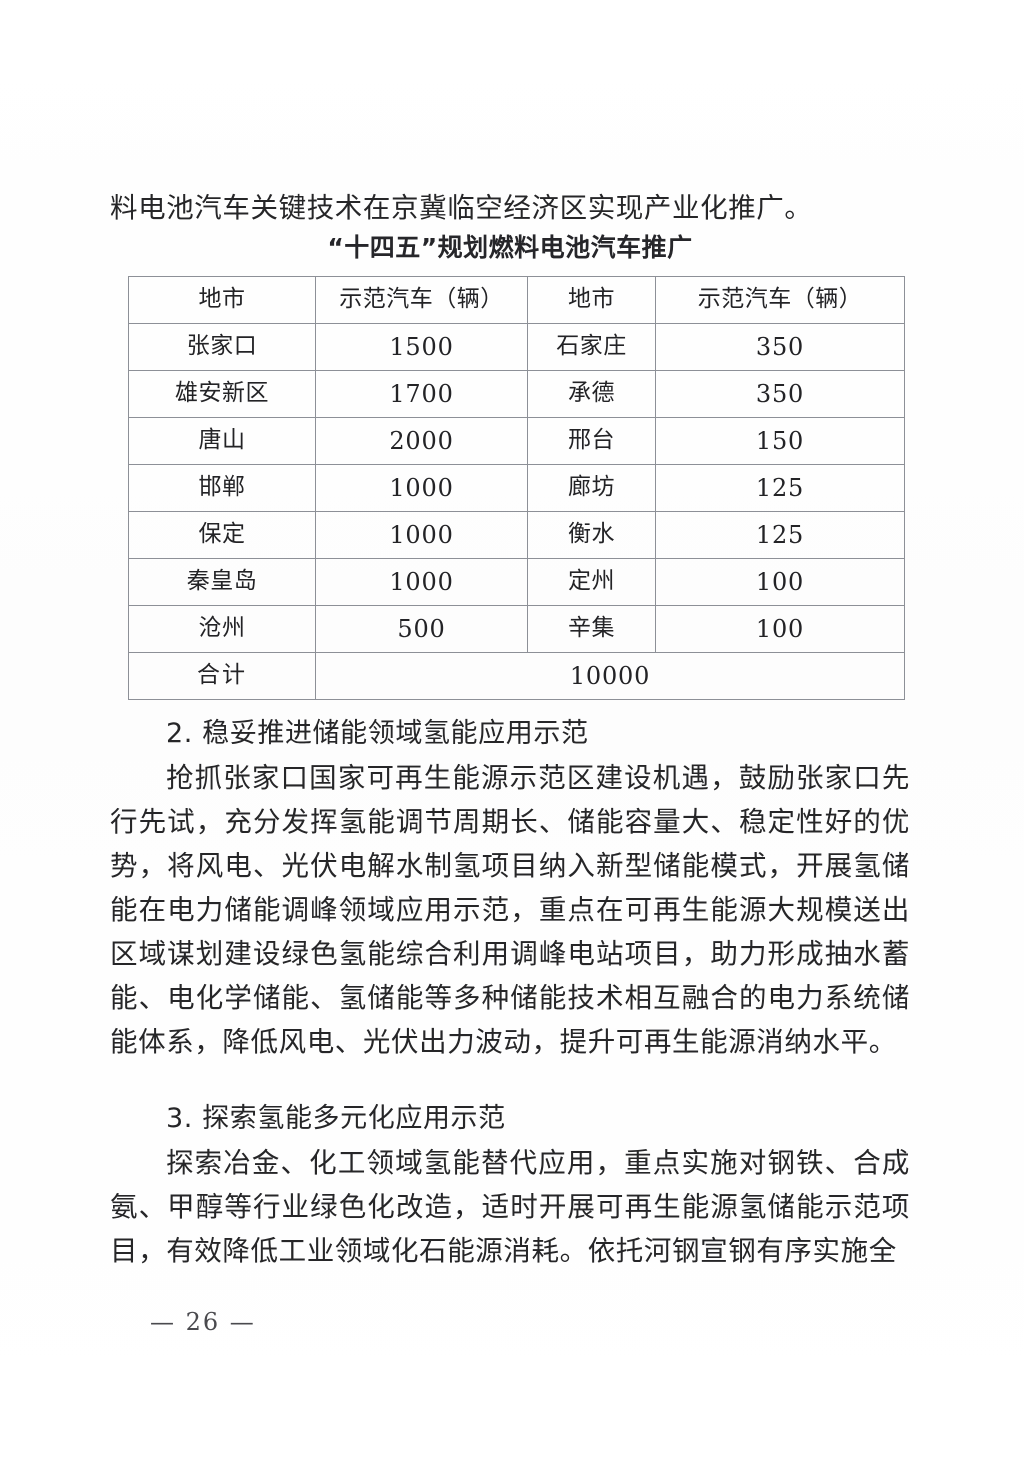  I want to click on cell-city-left: 张家口, so click(222, 347).